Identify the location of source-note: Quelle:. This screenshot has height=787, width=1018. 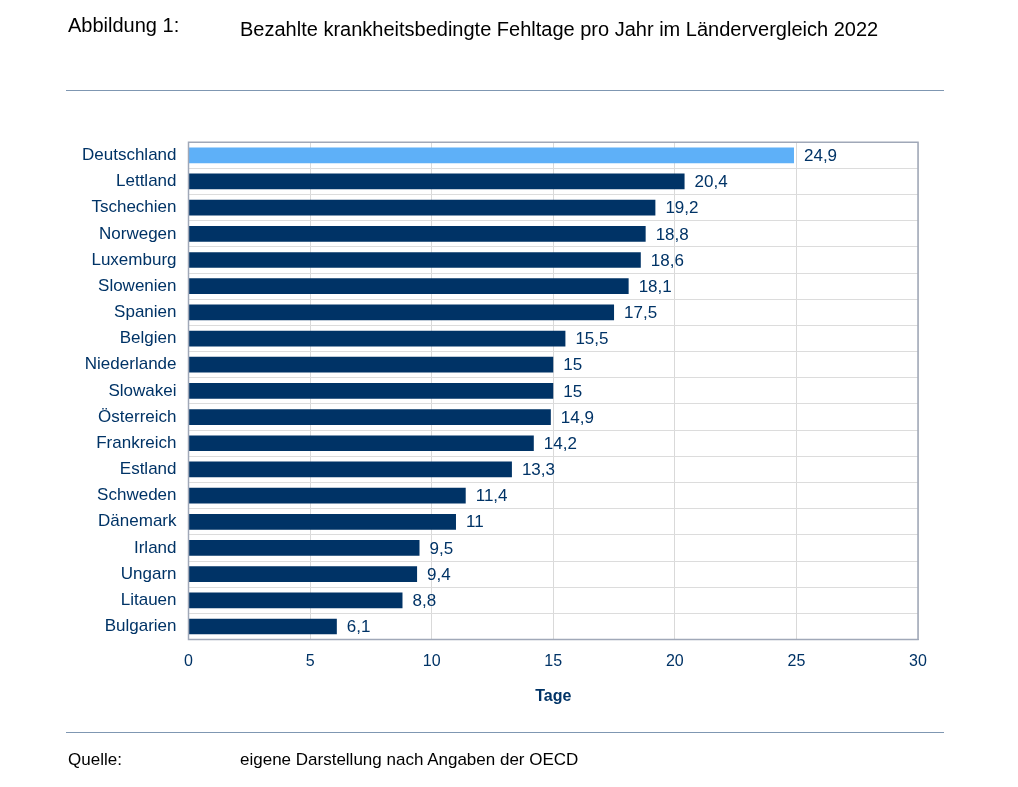
(95, 760).